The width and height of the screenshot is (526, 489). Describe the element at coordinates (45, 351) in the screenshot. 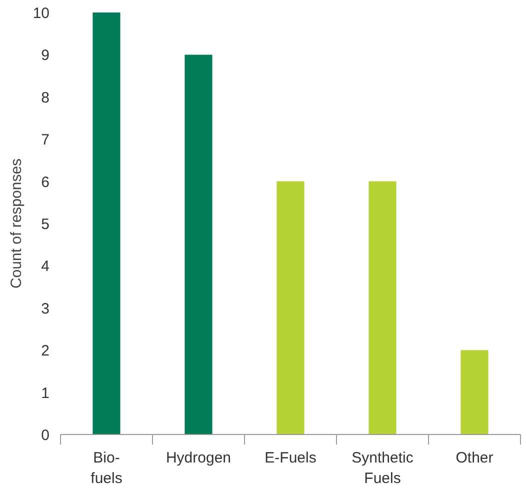

I see `y-tick-label: 2` at that location.